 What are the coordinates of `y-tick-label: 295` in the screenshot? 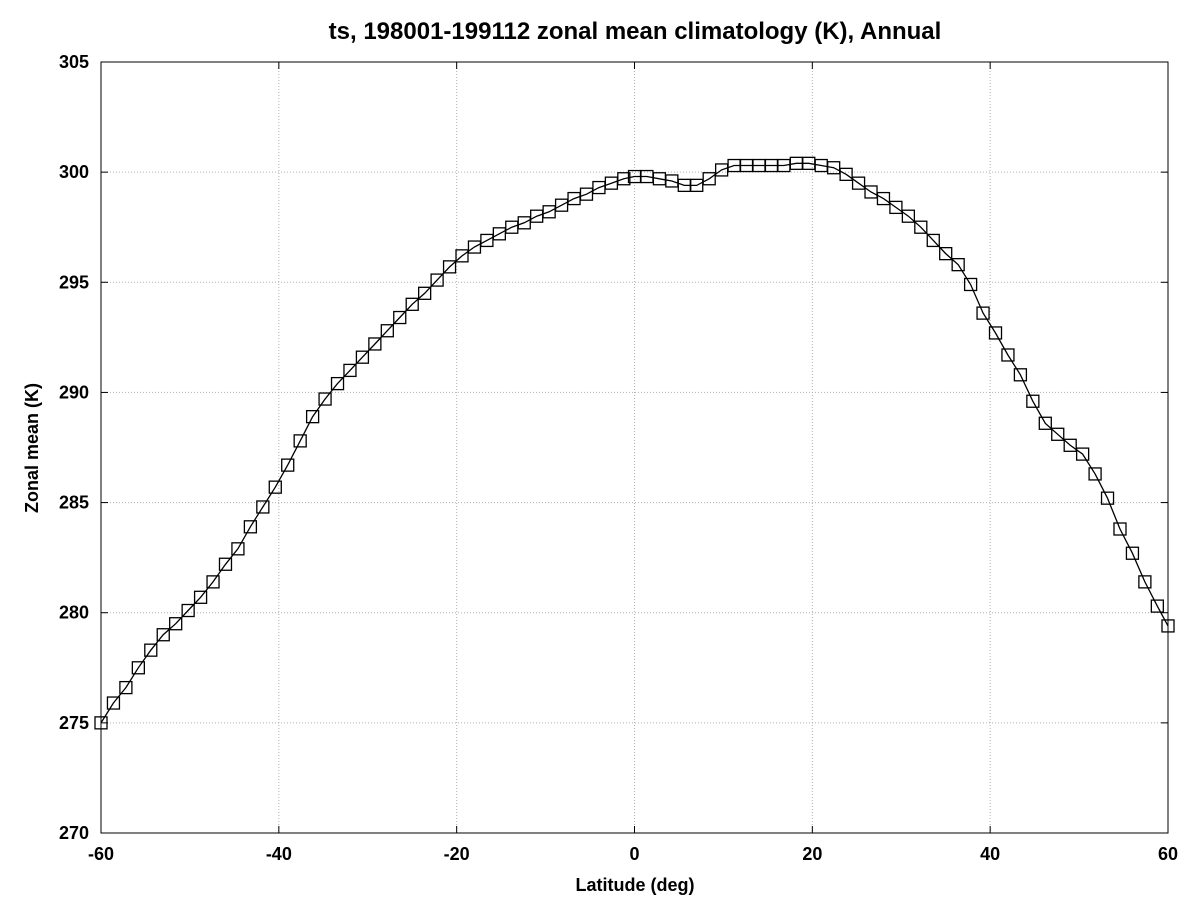 It's located at (74, 282).